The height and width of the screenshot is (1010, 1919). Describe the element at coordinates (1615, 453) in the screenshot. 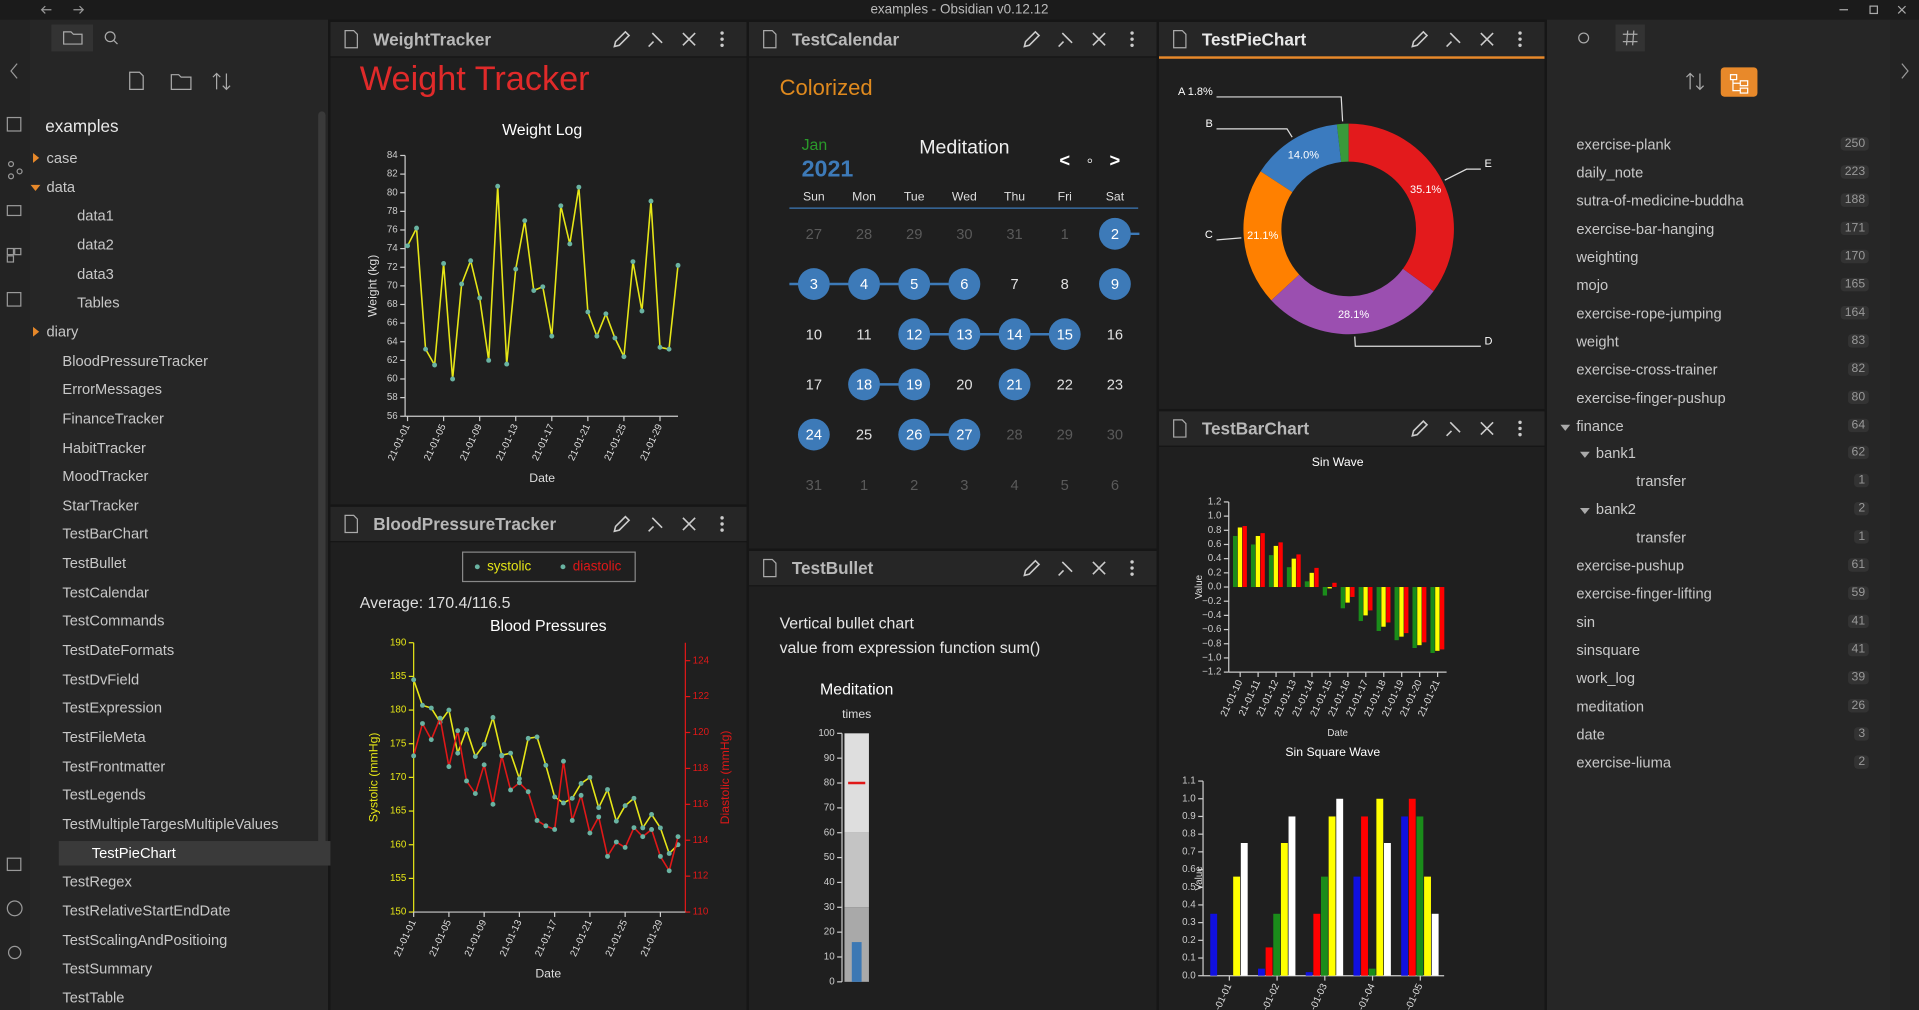

I see `tag-name: bank1` at that location.